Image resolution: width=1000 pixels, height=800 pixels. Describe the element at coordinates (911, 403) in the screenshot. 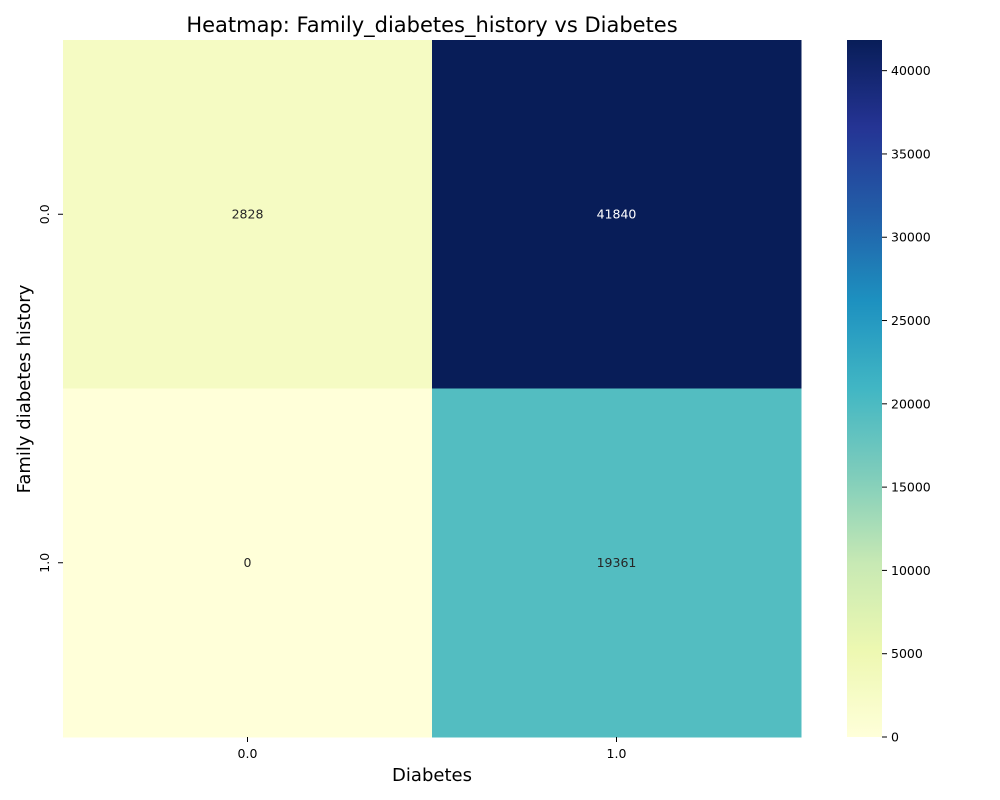

I see `colorbar-tick-label: 20000` at that location.